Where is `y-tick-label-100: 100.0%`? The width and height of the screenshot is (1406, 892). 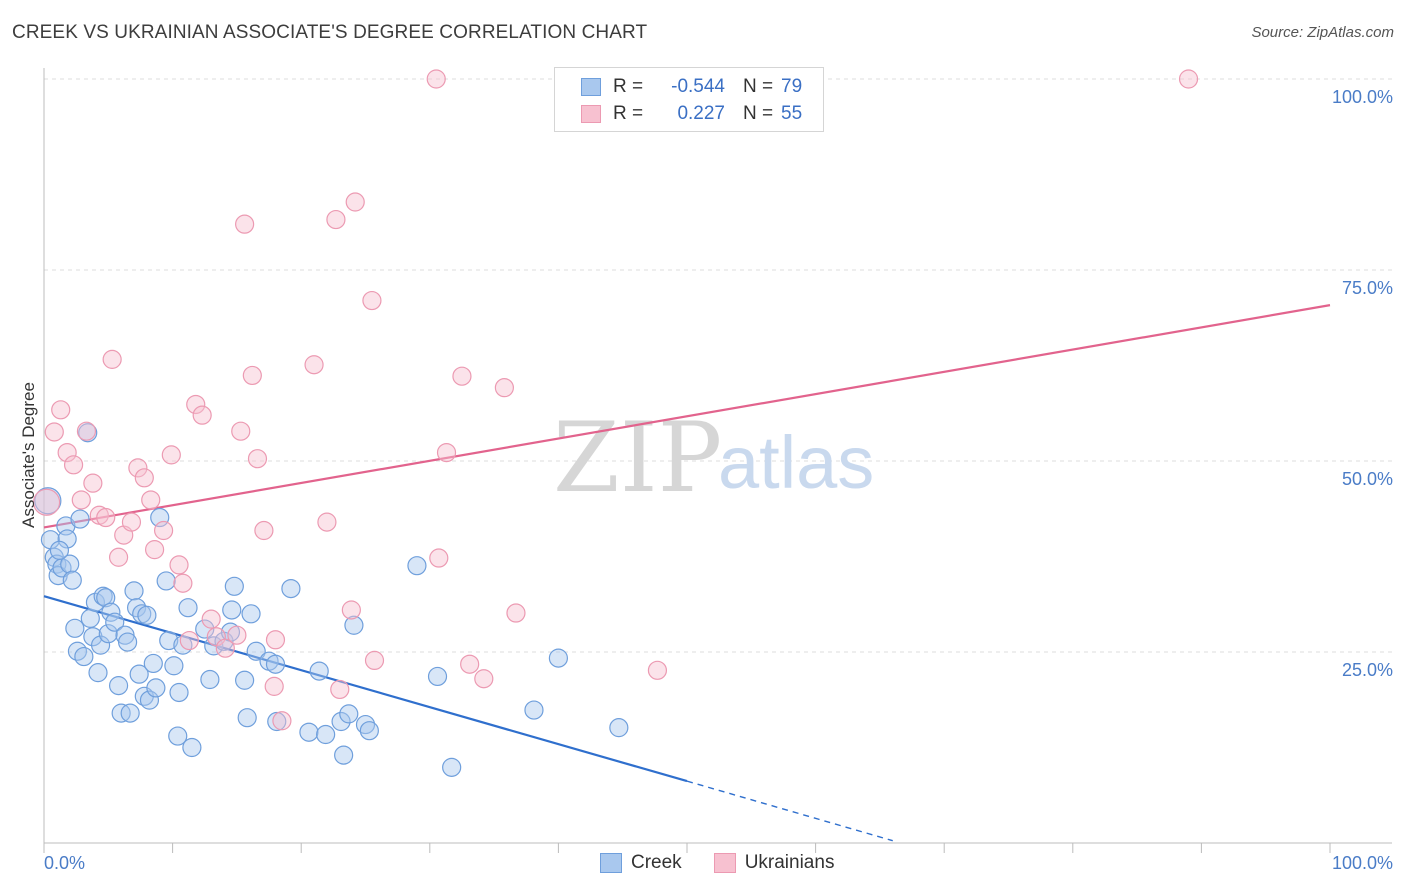
y-tick-label-100: 100.0% is located at coordinates (1362, 97).